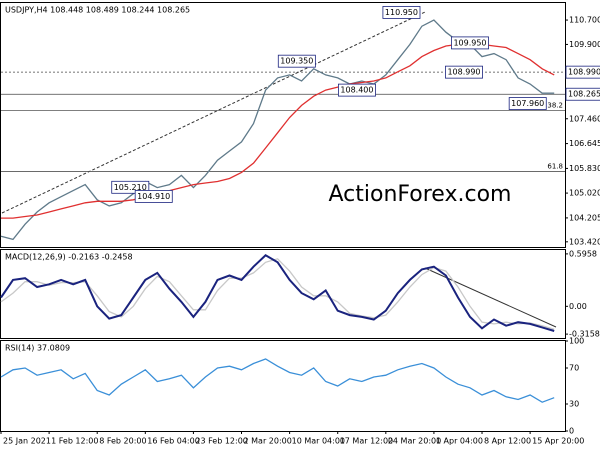  I want to click on x-tick-label: 17 Mar 12:00, so click(366, 441).